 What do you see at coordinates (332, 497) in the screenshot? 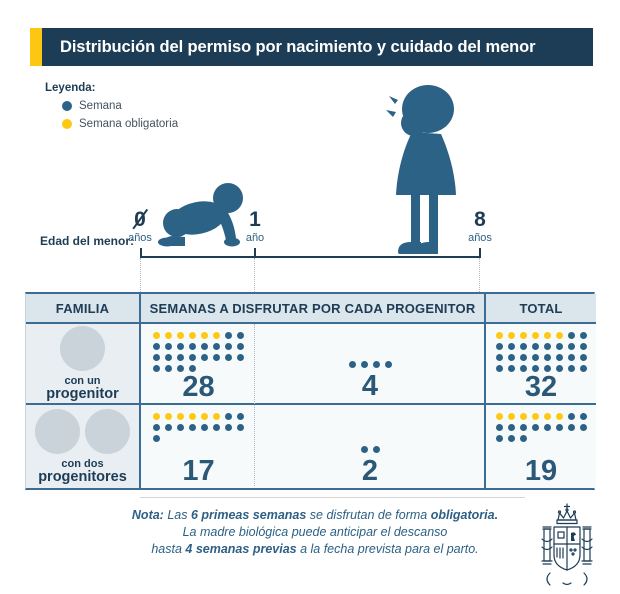
I see `note-separator` at bounding box center [332, 497].